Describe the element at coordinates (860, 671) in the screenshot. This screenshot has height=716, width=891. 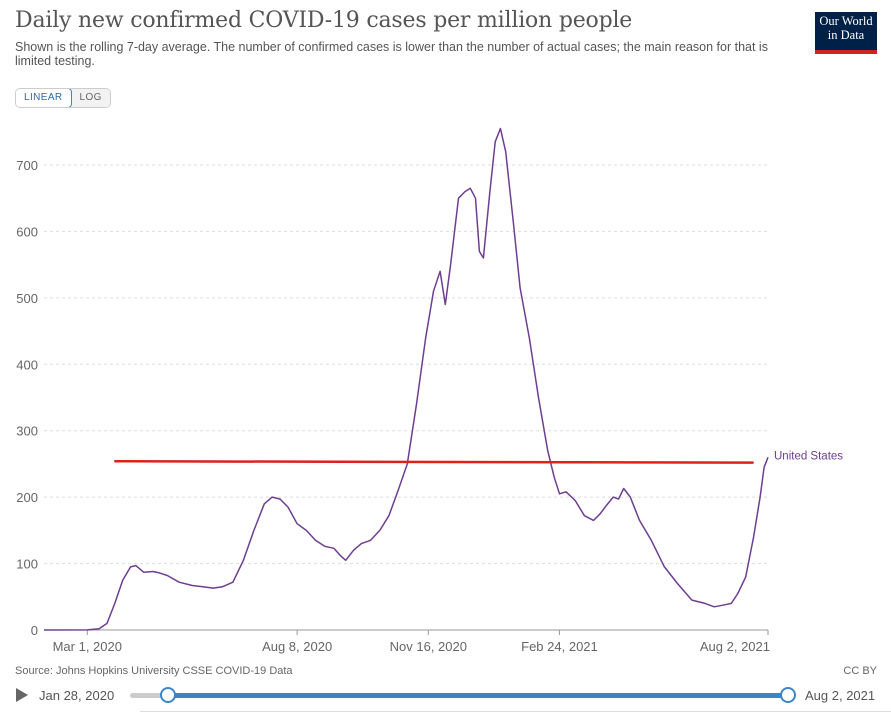
I see `license-link: CC BY` at that location.